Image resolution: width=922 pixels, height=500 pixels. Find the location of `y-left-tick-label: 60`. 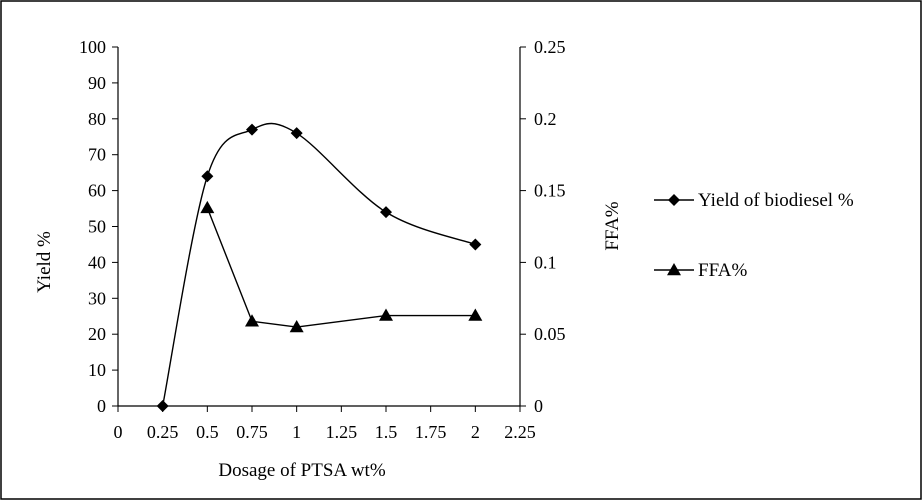

y-left-tick-label: 60 is located at coordinates (97, 191).